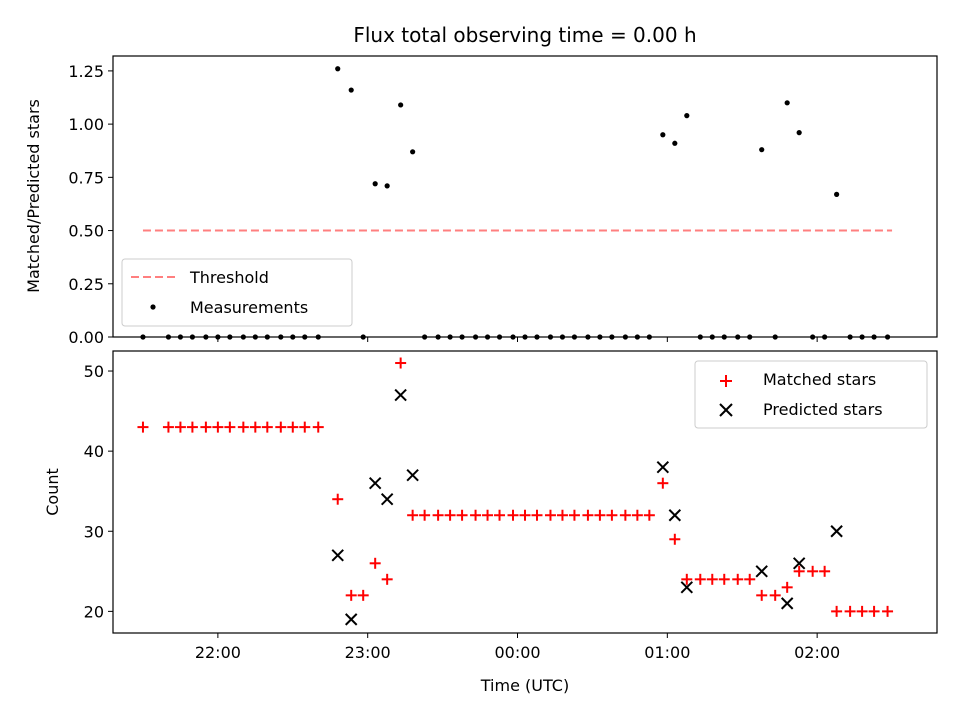 Image resolution: width=960 pixels, height=720 pixels. I want to click on matched-legend-swatch, so click(726, 381).